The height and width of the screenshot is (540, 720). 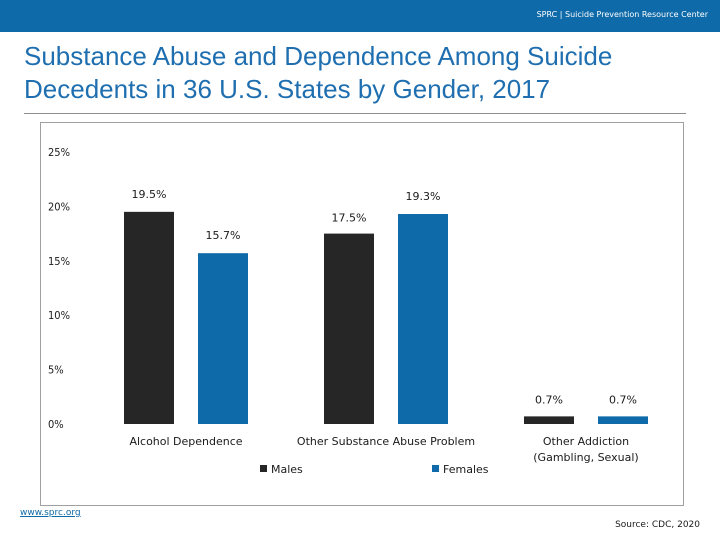 What do you see at coordinates (223, 235) in the screenshot?
I see `data-label: 15.7%` at bounding box center [223, 235].